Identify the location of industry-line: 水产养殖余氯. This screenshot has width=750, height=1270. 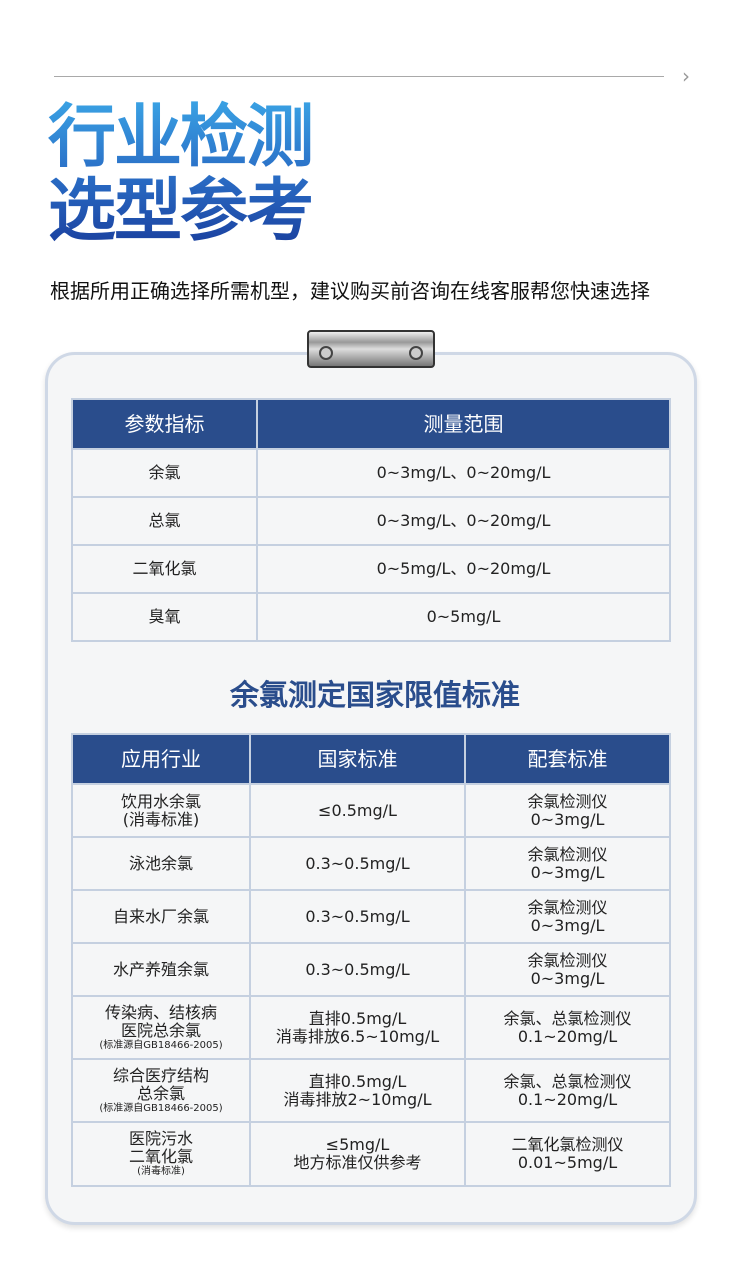
(160, 969).